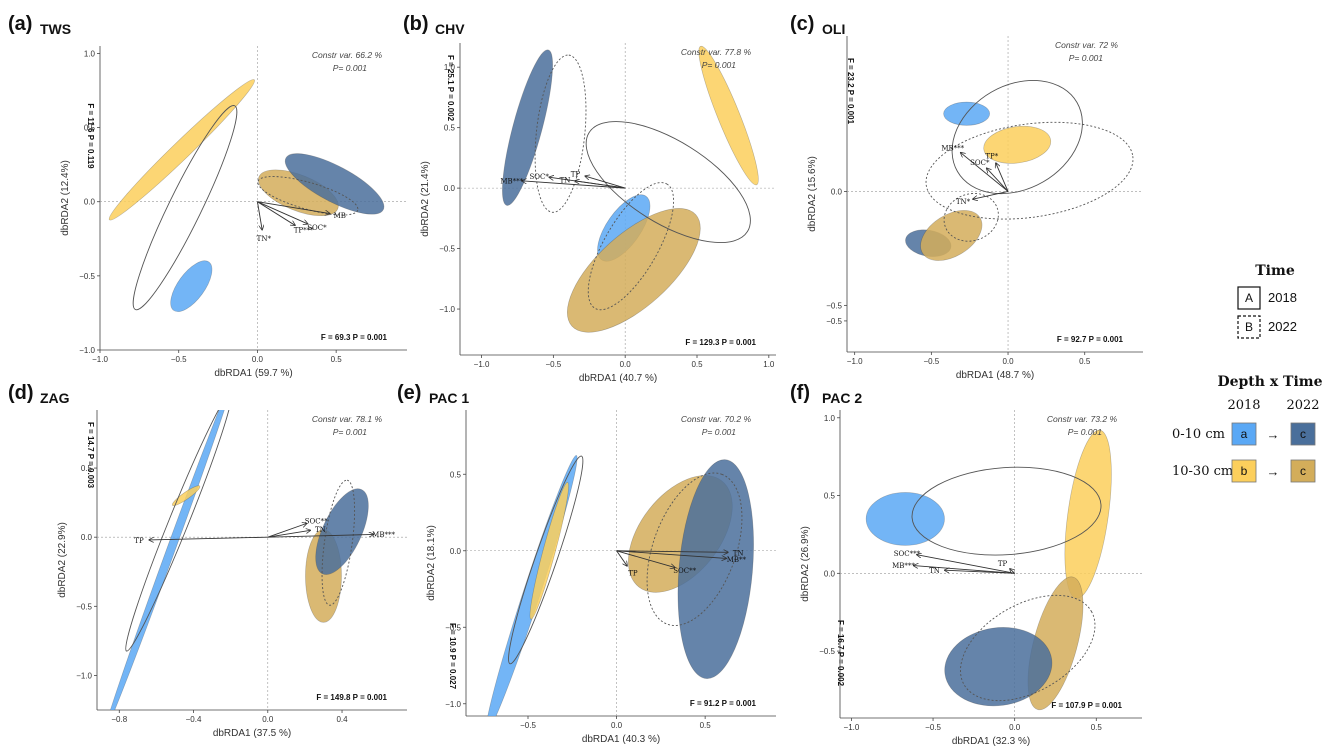  Describe the element at coordinates (1090, 339) in the screenshot. I see `f-stat-x: F = 92.7 P = 0.001` at that location.